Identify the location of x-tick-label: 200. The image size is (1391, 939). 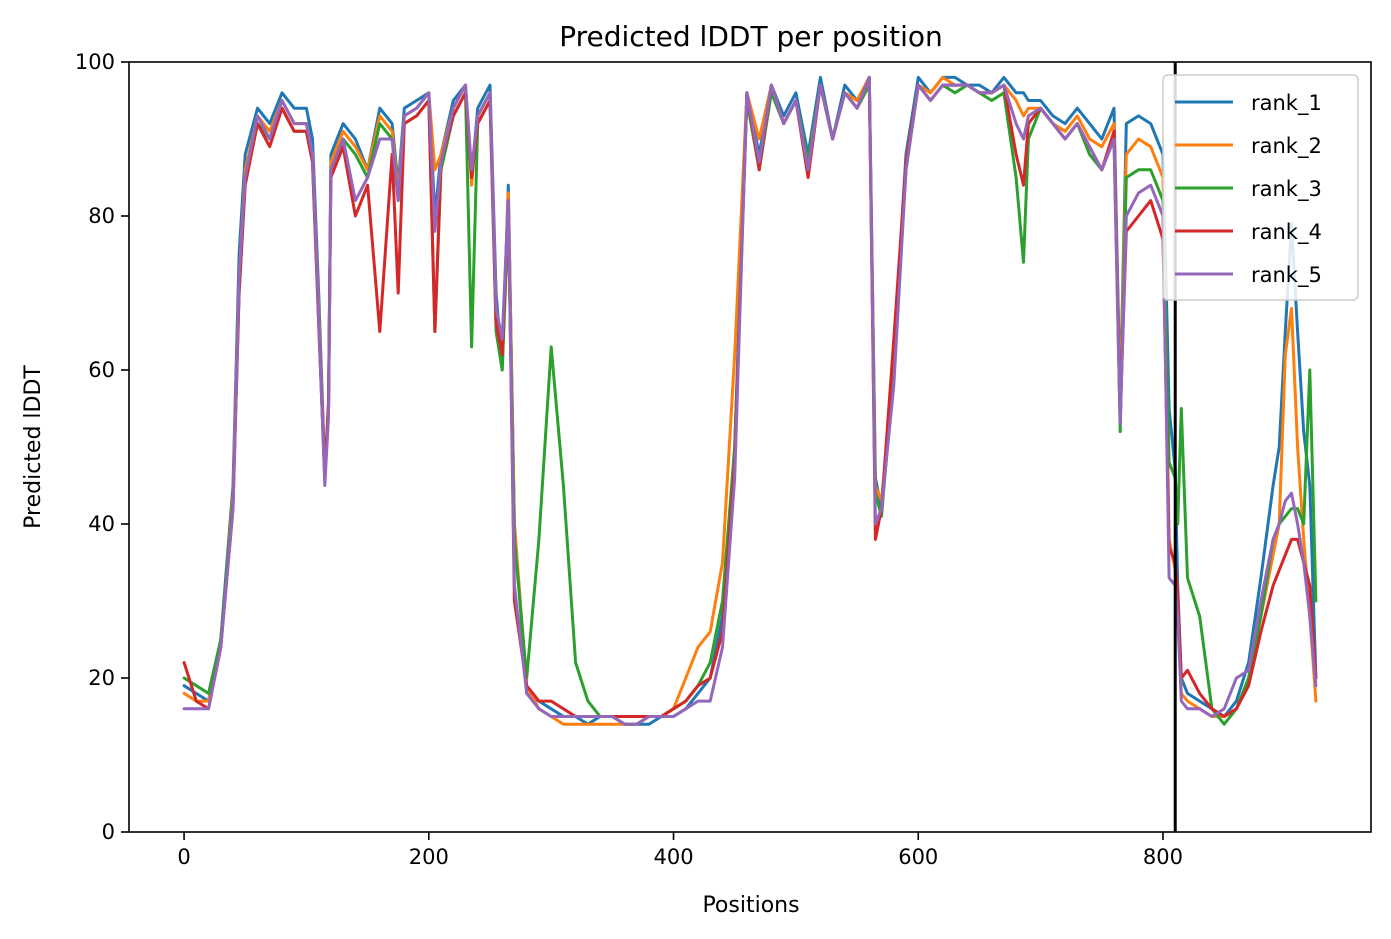
(429, 857).